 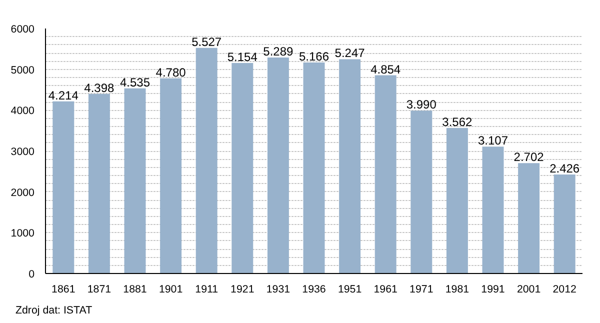 I want to click on x-tick-label: 1981, so click(x=457, y=290).